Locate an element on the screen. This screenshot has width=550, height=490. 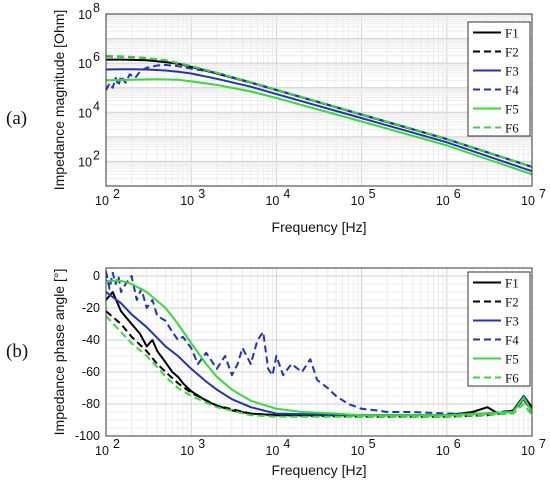
panel-label: (a) is located at coordinates (16, 118).